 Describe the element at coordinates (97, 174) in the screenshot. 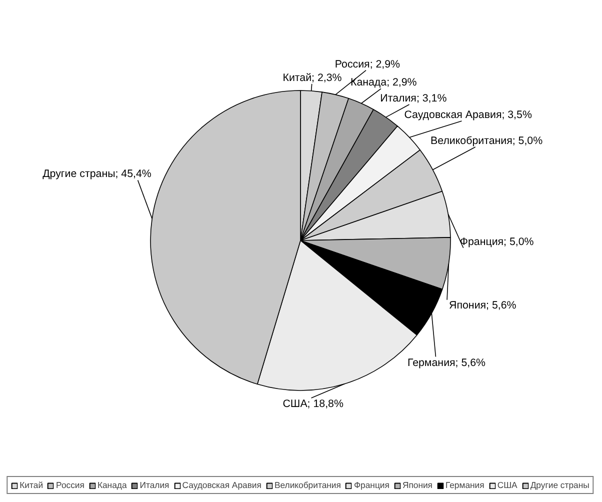

I see `data-label: Другие страны; 45,4%` at that location.